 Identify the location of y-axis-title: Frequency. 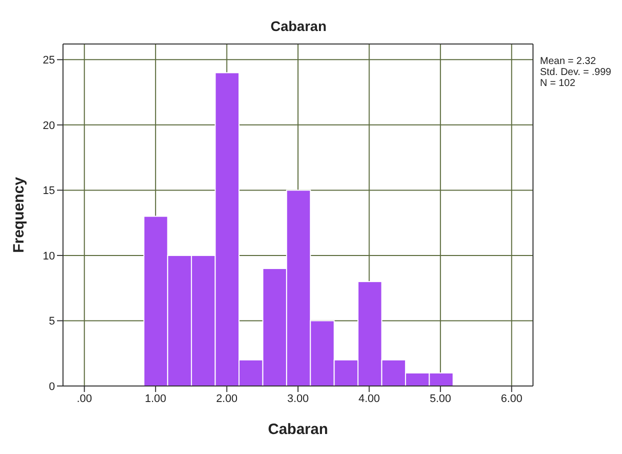
(19, 214).